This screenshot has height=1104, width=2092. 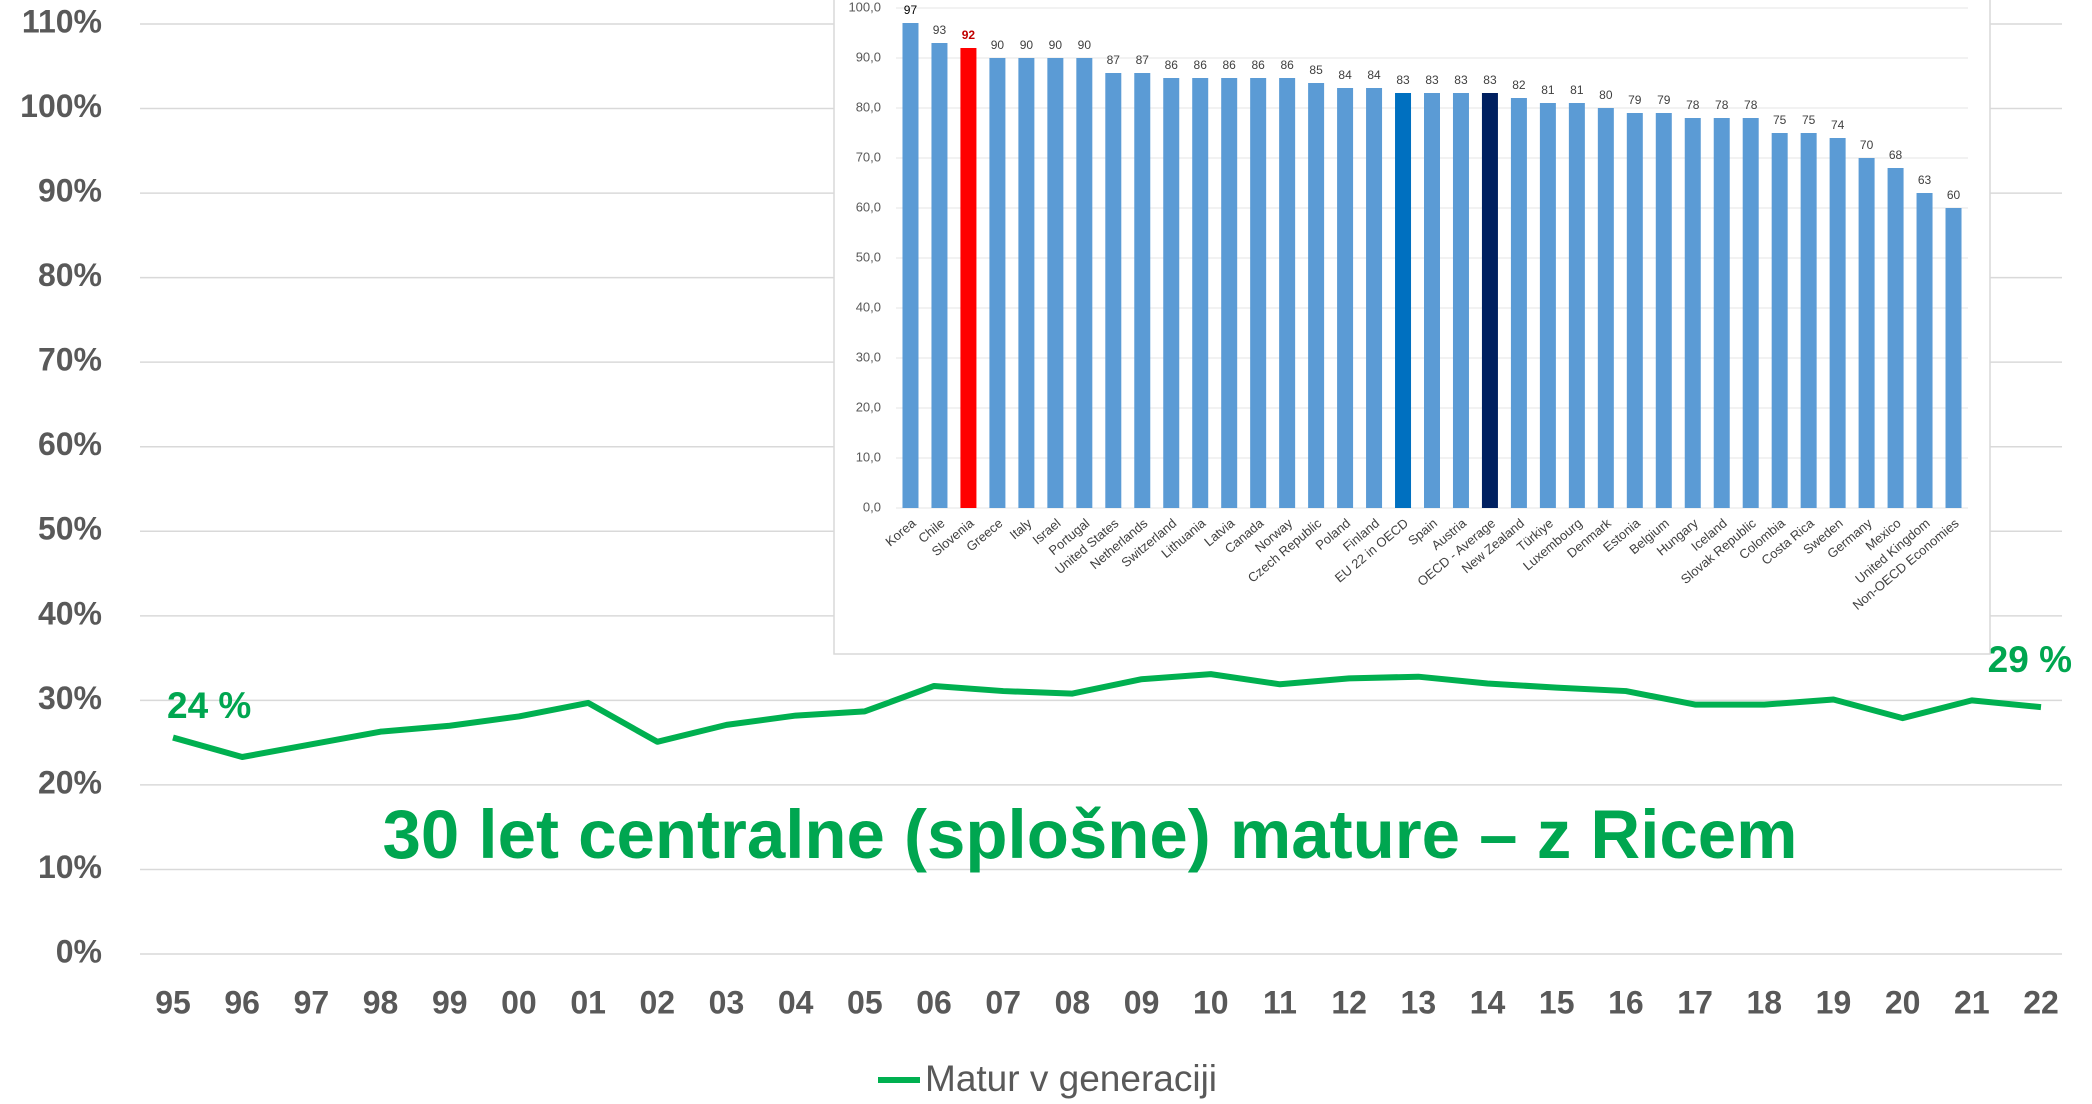 What do you see at coordinates (70, 613) in the screenshot?
I see `y-tick-label: 40%` at bounding box center [70, 613].